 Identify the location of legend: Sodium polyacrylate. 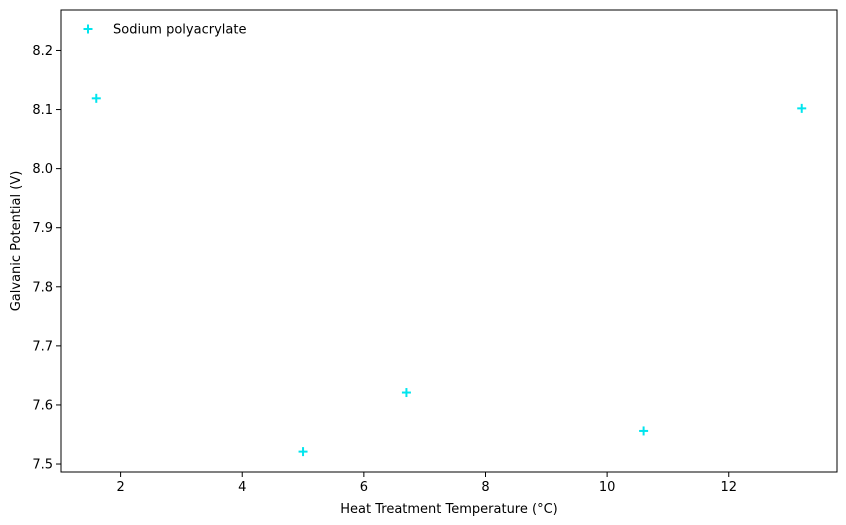
(164, 30).